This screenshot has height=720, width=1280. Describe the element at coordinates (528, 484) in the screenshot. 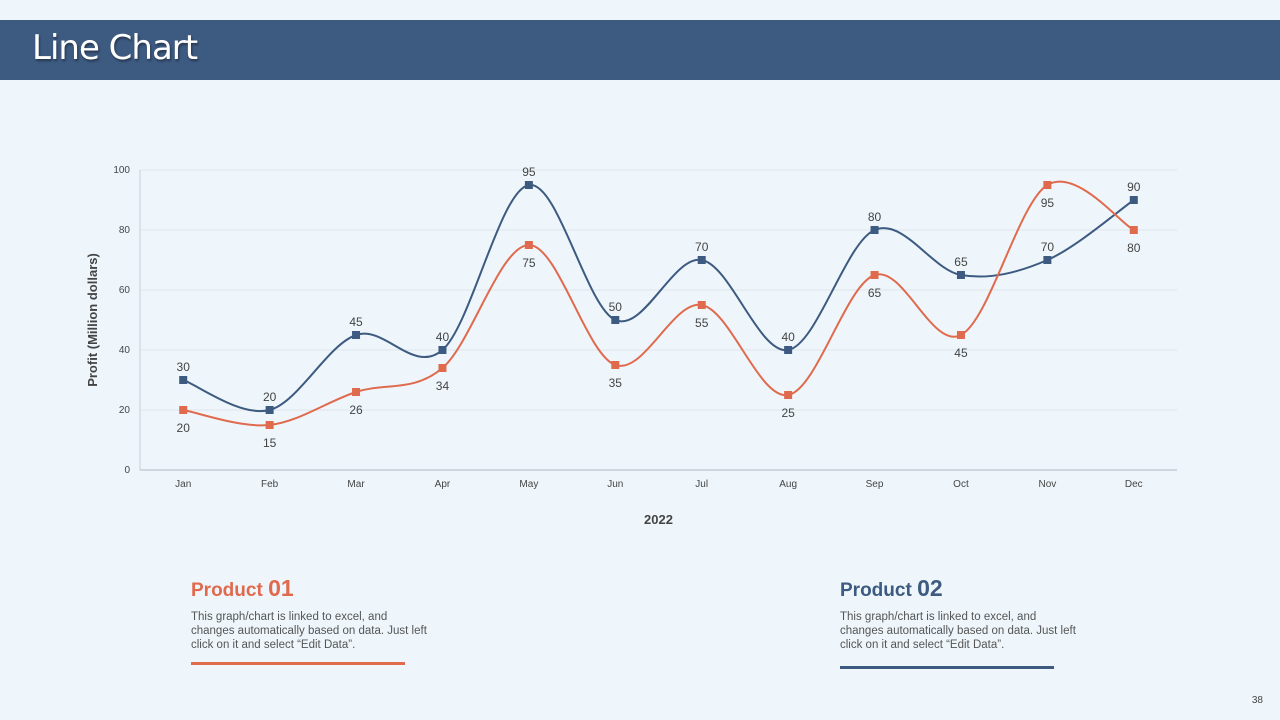

I see `x-tick-label: May` at that location.